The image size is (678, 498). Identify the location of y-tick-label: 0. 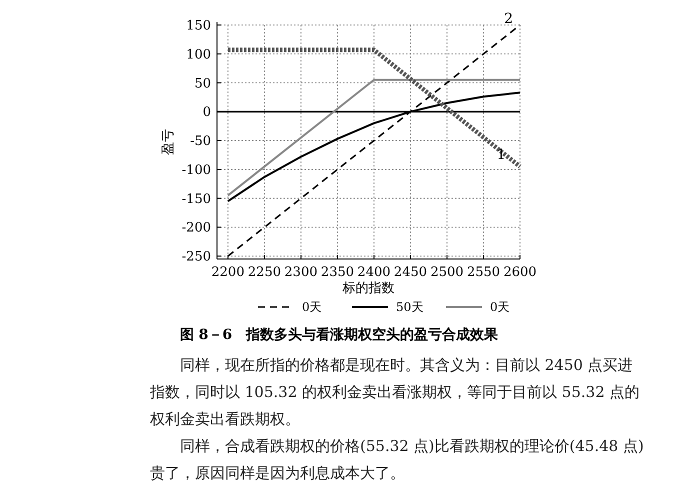
(206, 112).